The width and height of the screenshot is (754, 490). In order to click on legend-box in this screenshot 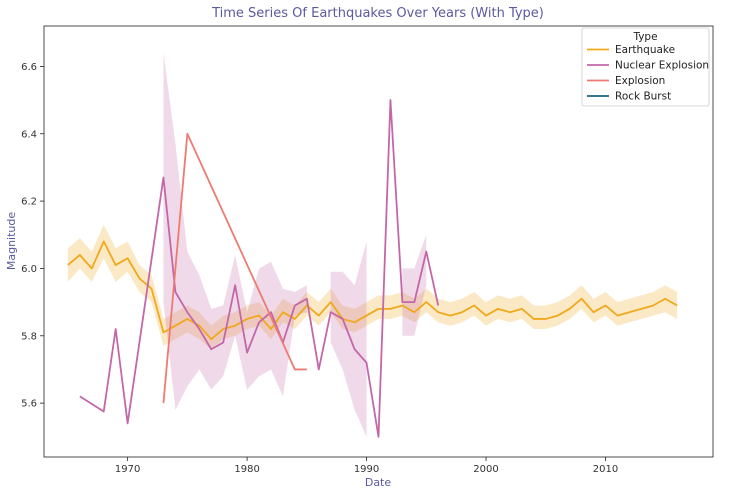, I will do `click(645, 67)`.